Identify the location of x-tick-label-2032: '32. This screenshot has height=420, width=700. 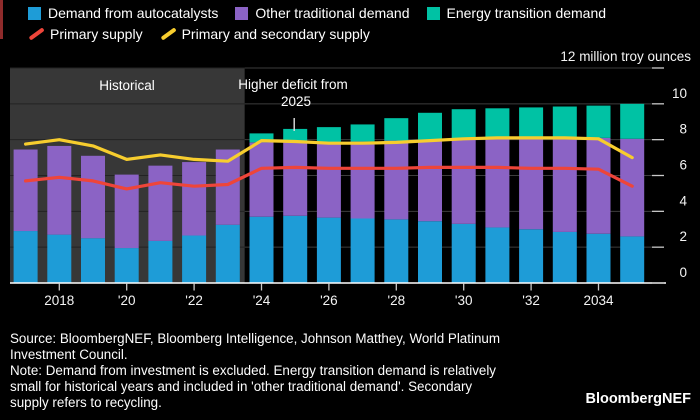
(531, 300).